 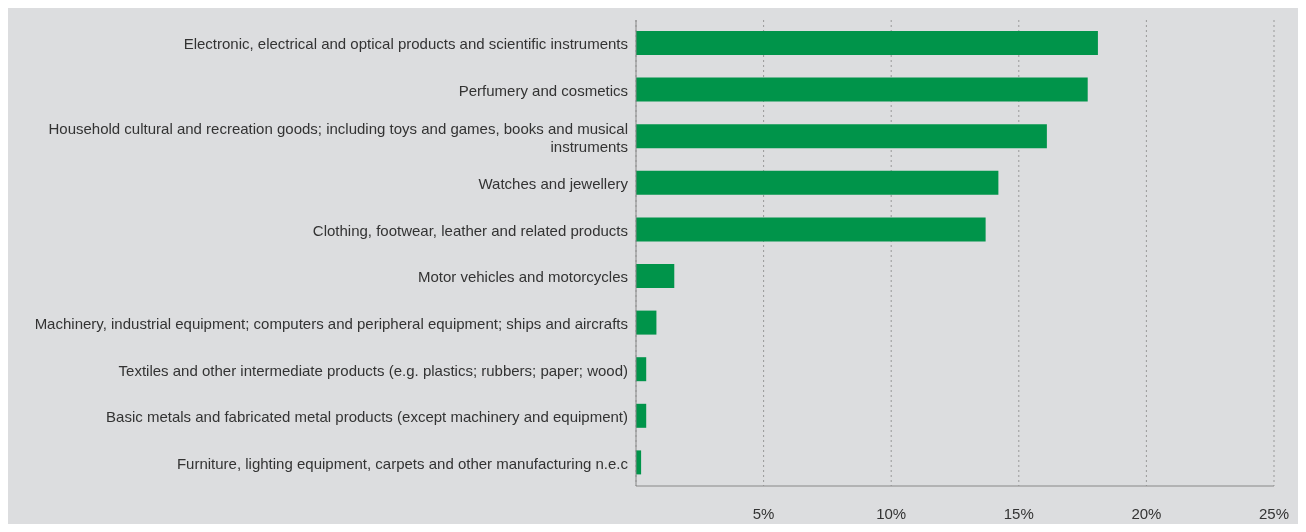 What do you see at coordinates (543, 90) in the screenshot?
I see `y-tick-label: Perfumery and cosmetics` at bounding box center [543, 90].